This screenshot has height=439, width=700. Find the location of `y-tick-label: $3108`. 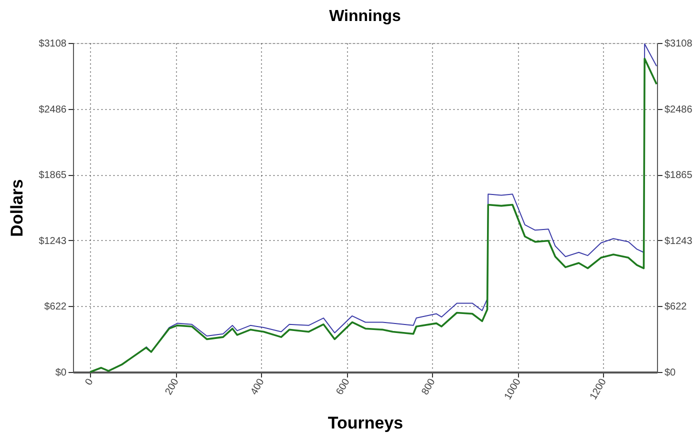

y-tick-label: $3108 is located at coordinates (52, 44).